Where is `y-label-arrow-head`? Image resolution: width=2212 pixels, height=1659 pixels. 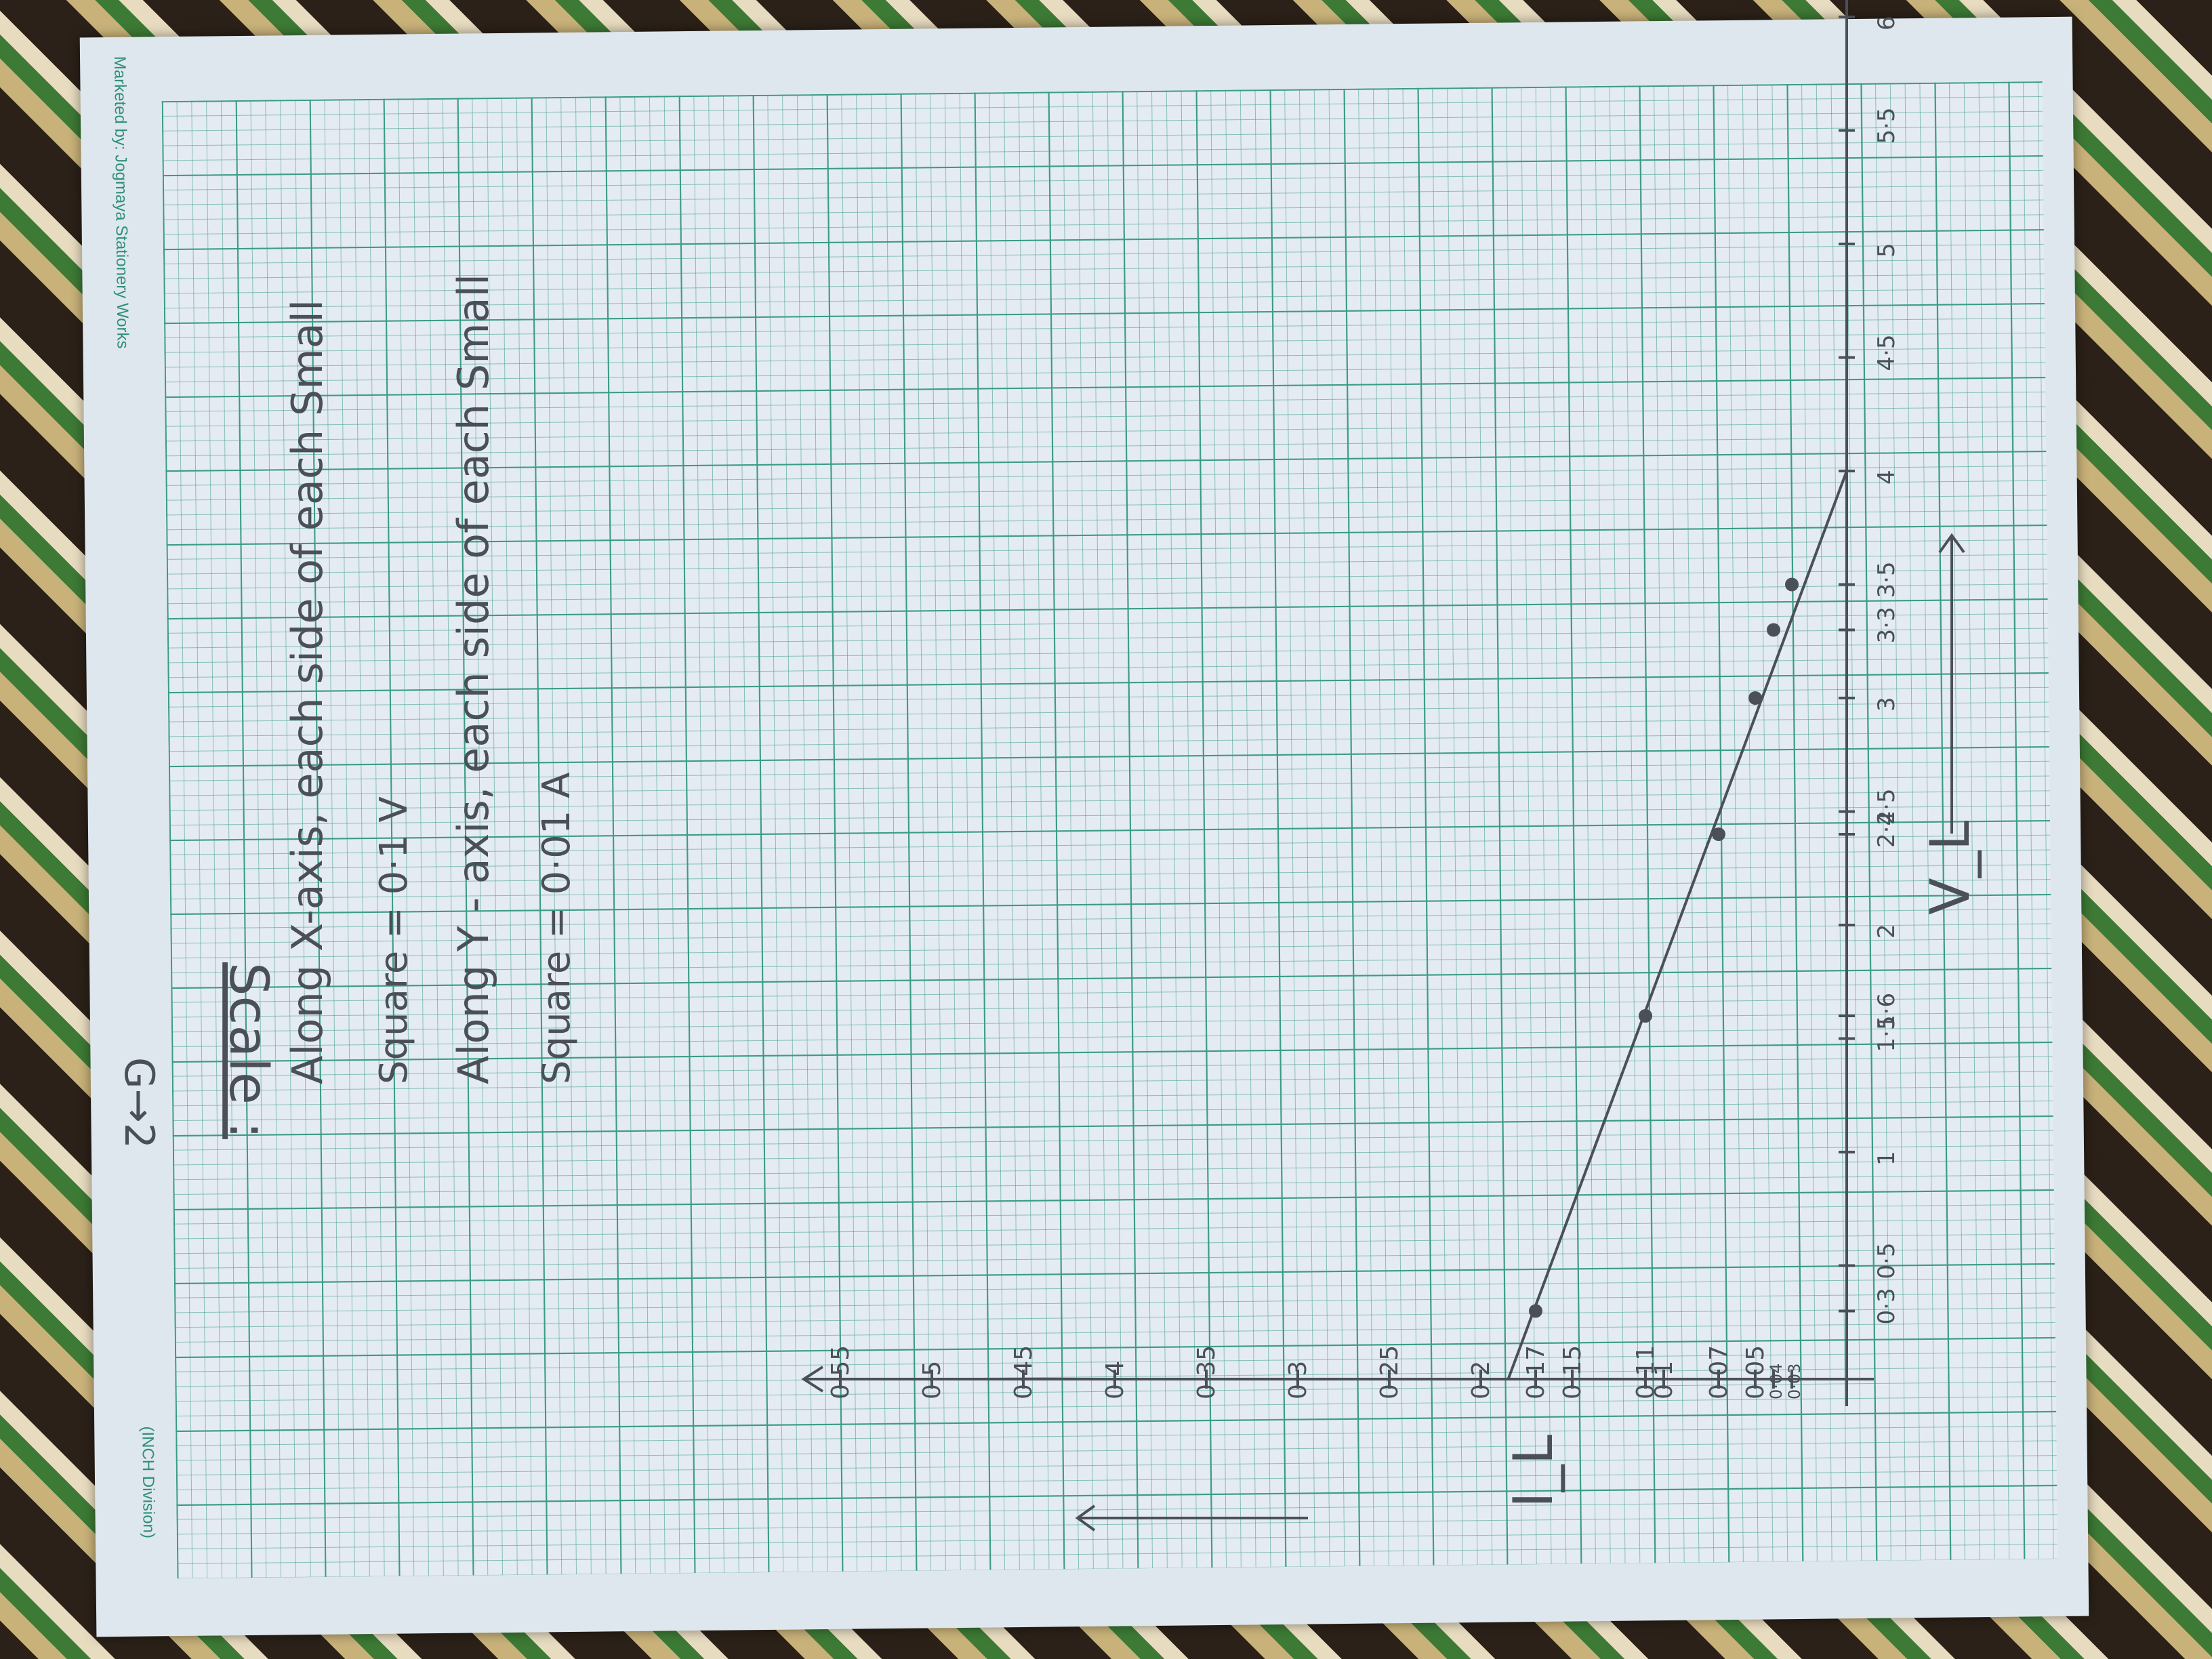 y-label-arrow-head is located at coordinates (1085, 1518).